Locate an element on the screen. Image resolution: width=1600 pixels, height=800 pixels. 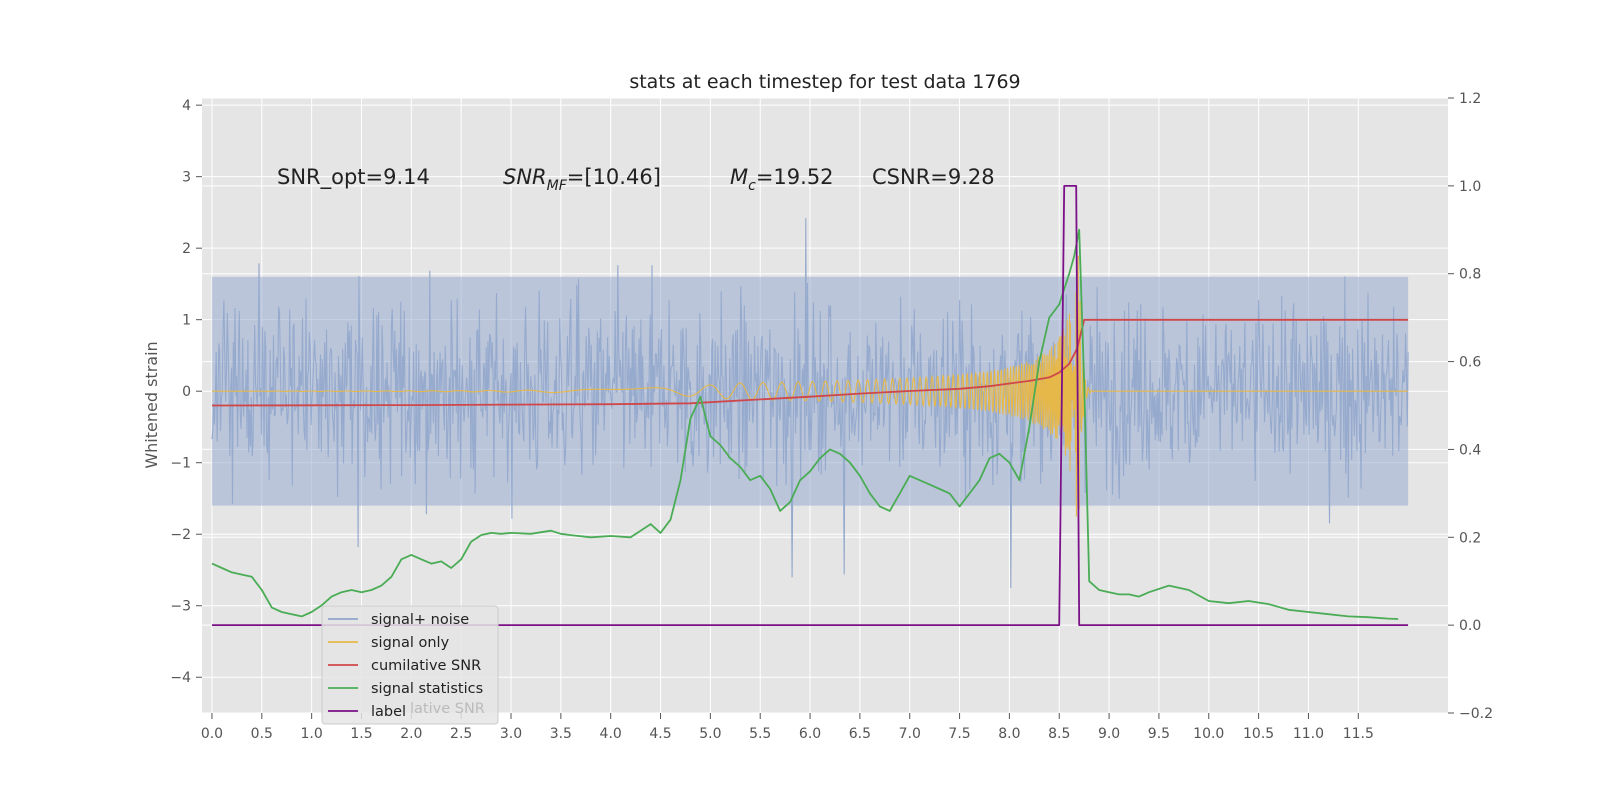
x-tick-label: 9.0 is located at coordinates (1109, 734).